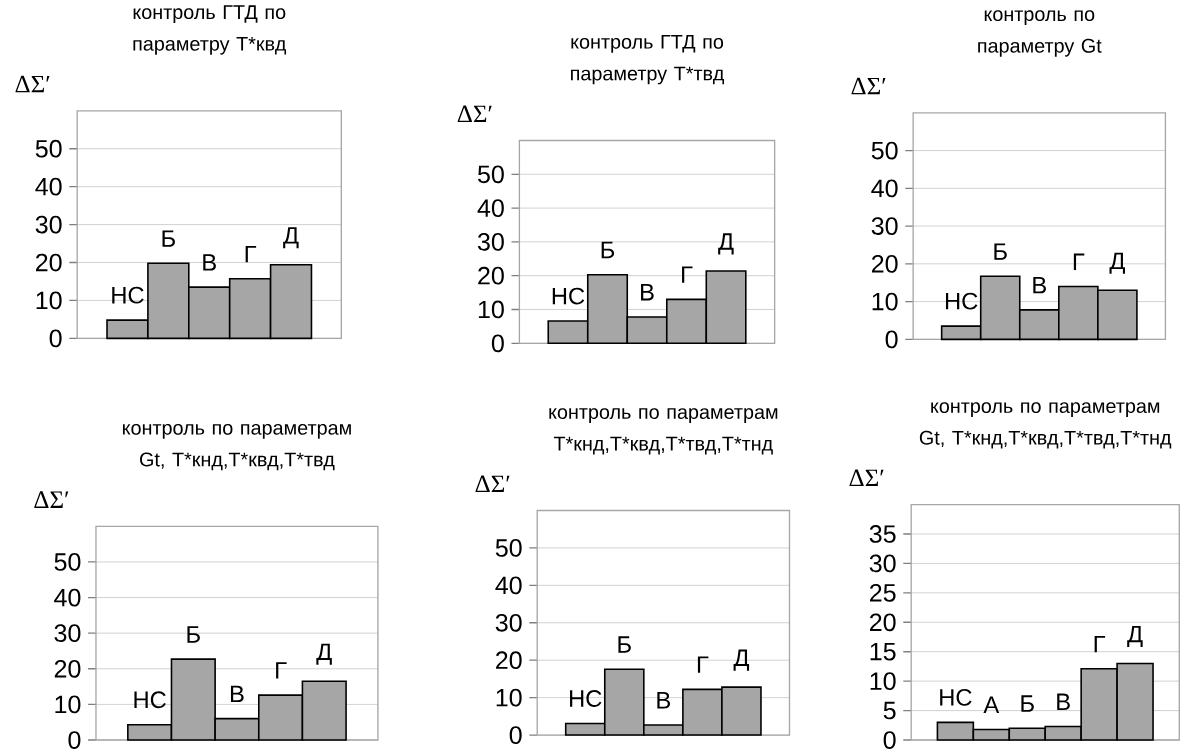 The image size is (1198, 753). I want to click on chart-title: контроль ГТД по параметру T*квд, so click(210, 30).